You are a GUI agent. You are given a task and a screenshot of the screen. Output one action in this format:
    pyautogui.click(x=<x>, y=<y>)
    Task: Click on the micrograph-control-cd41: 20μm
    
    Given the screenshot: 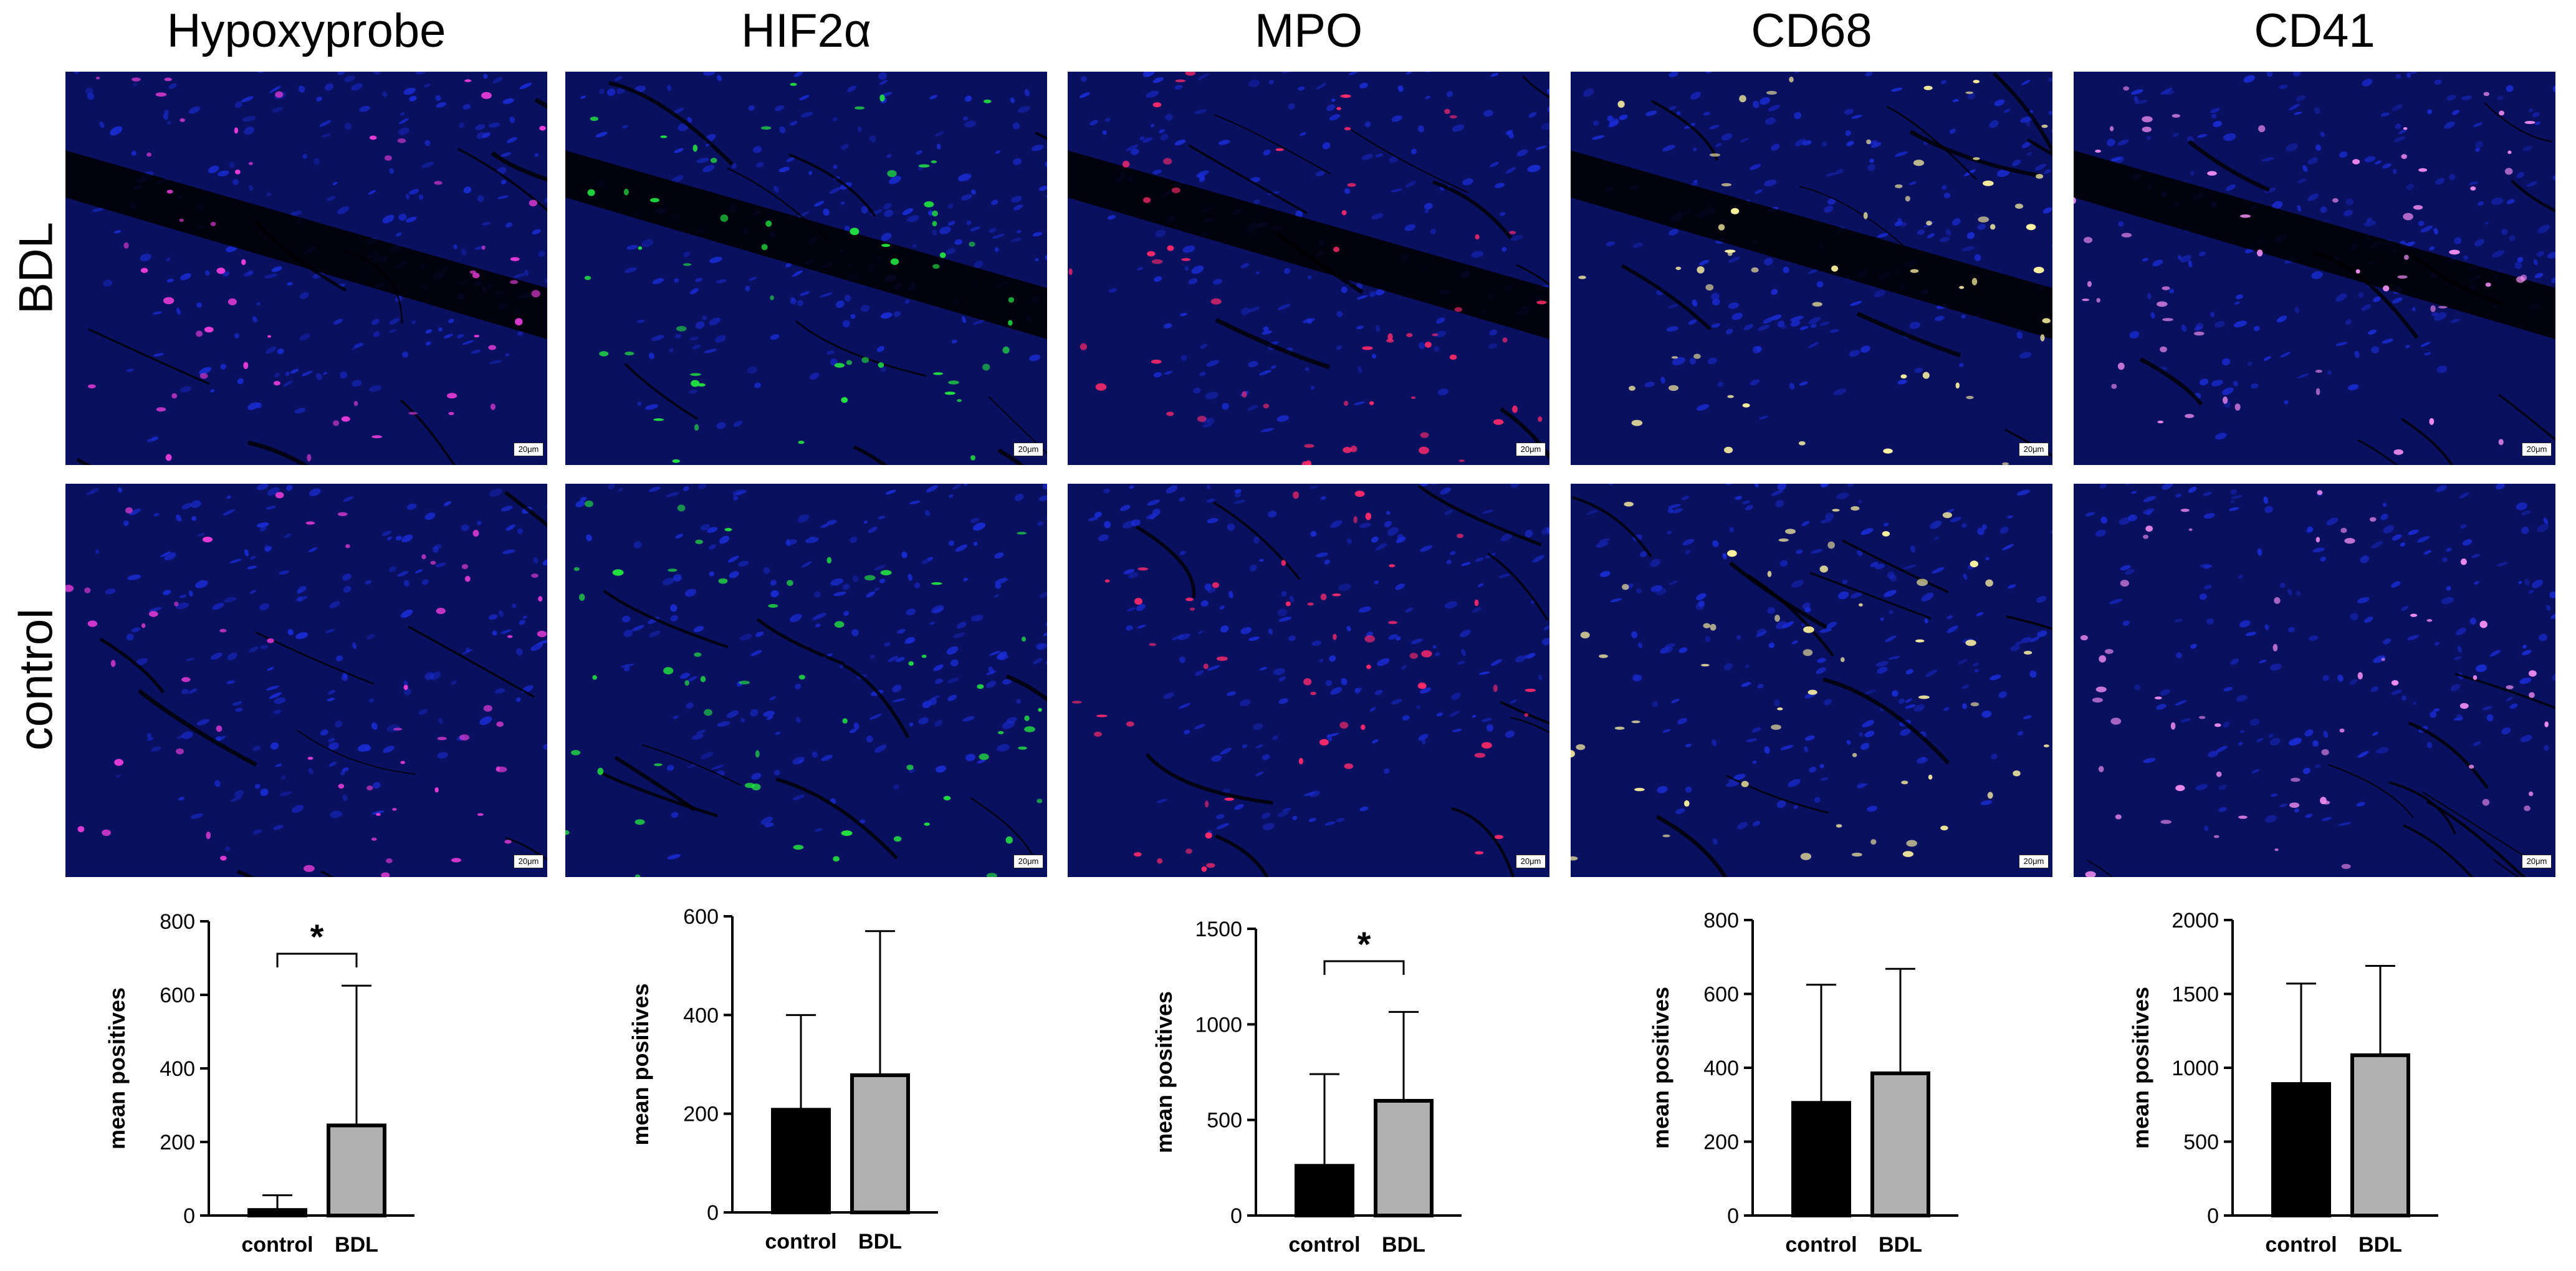 What is the action you would take?
    pyautogui.click(x=2314, y=681)
    